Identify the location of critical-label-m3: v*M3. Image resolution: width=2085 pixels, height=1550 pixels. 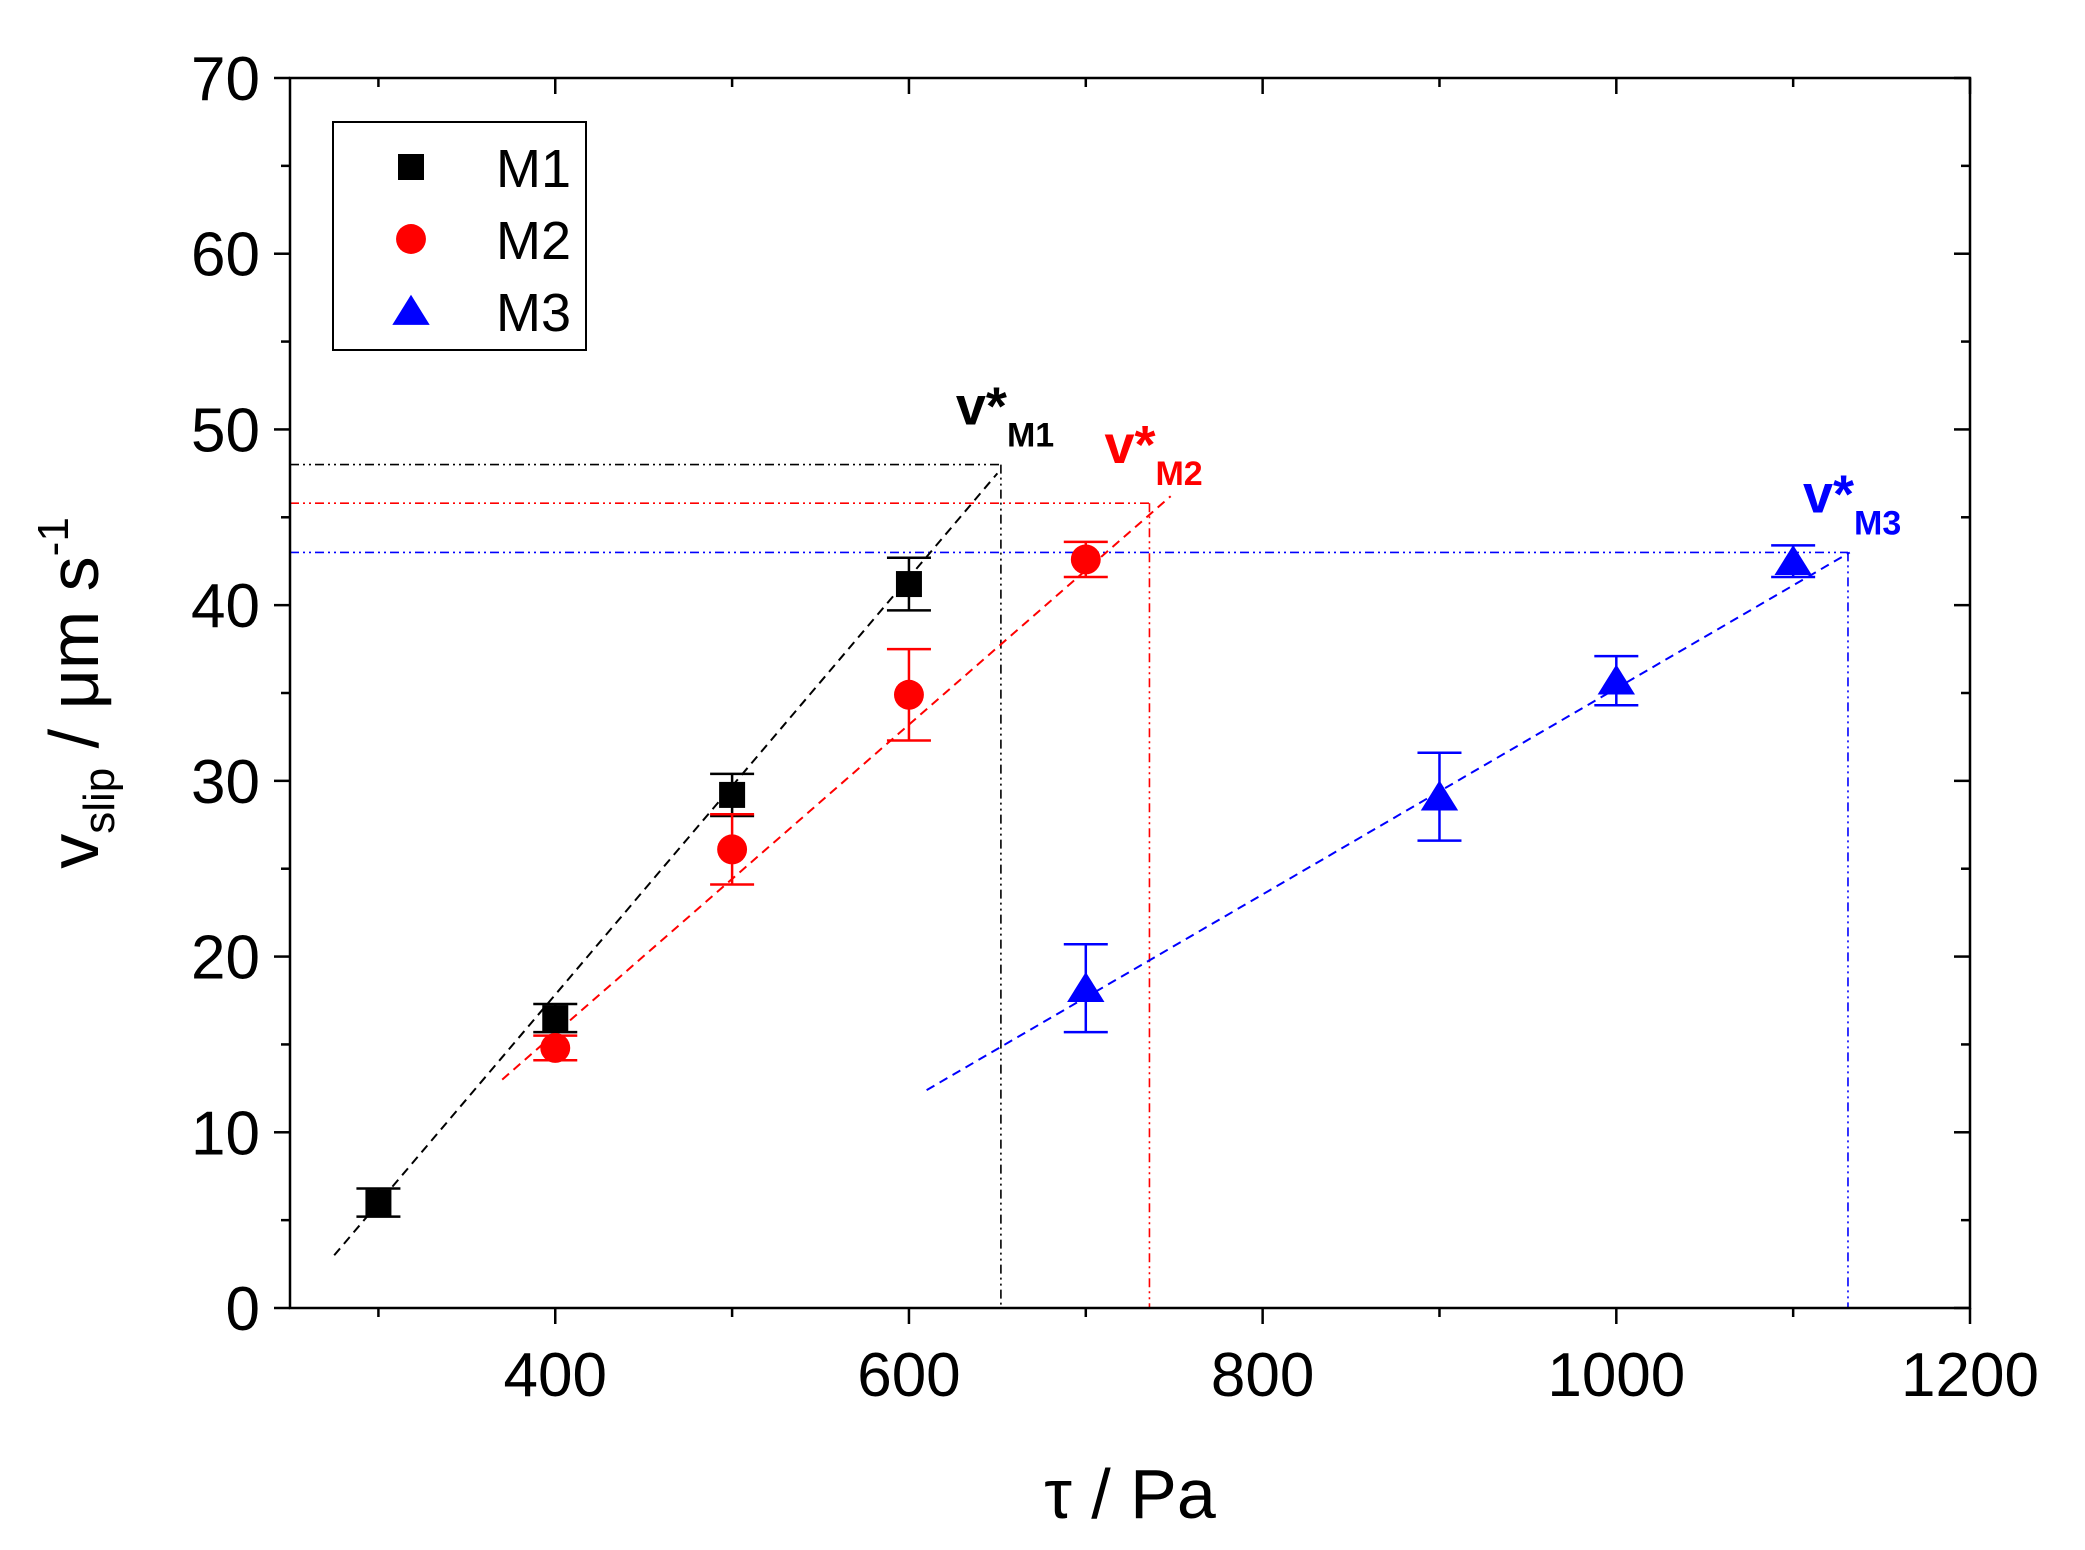
(1852, 503).